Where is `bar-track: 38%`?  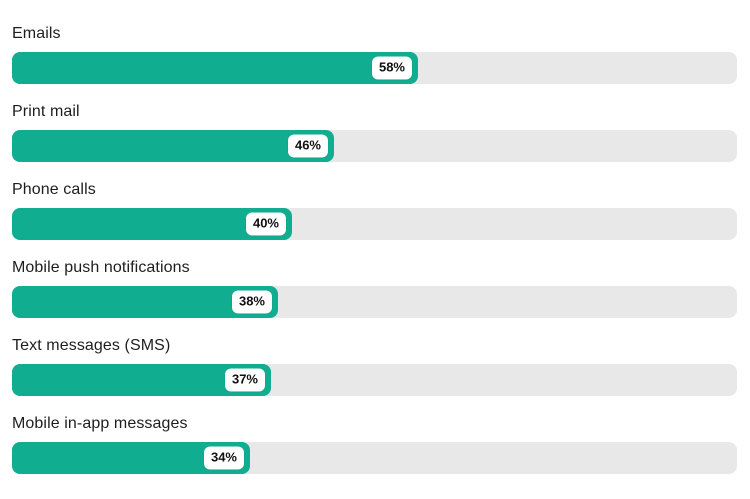
bar-track: 38% is located at coordinates (374, 302).